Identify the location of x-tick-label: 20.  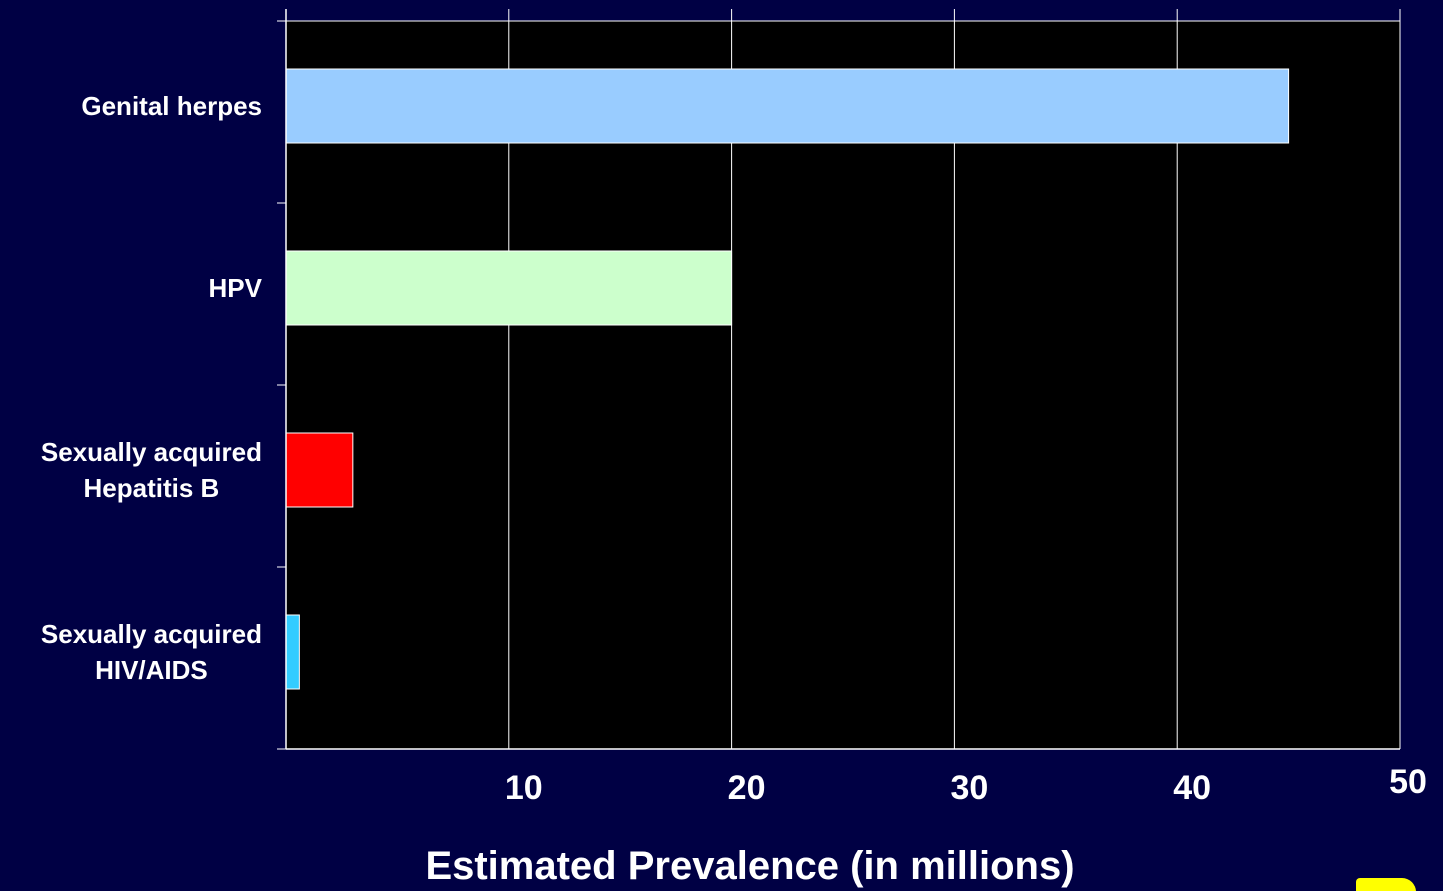
(746, 788).